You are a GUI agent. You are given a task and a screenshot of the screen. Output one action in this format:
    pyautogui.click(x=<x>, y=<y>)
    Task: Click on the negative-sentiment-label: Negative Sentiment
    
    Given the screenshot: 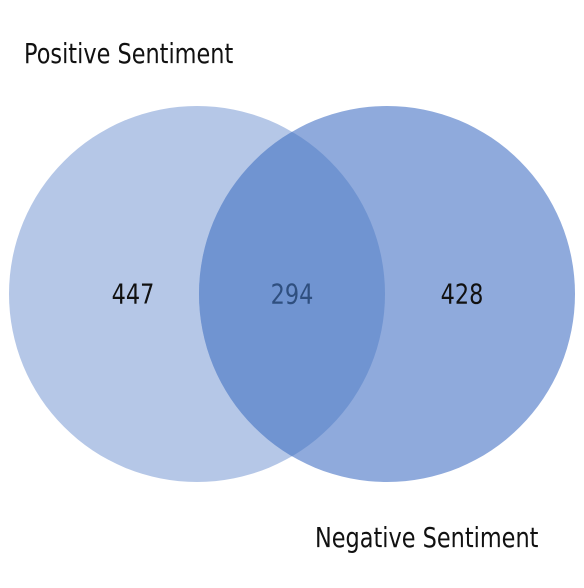 What is the action you would take?
    pyautogui.click(x=427, y=537)
    